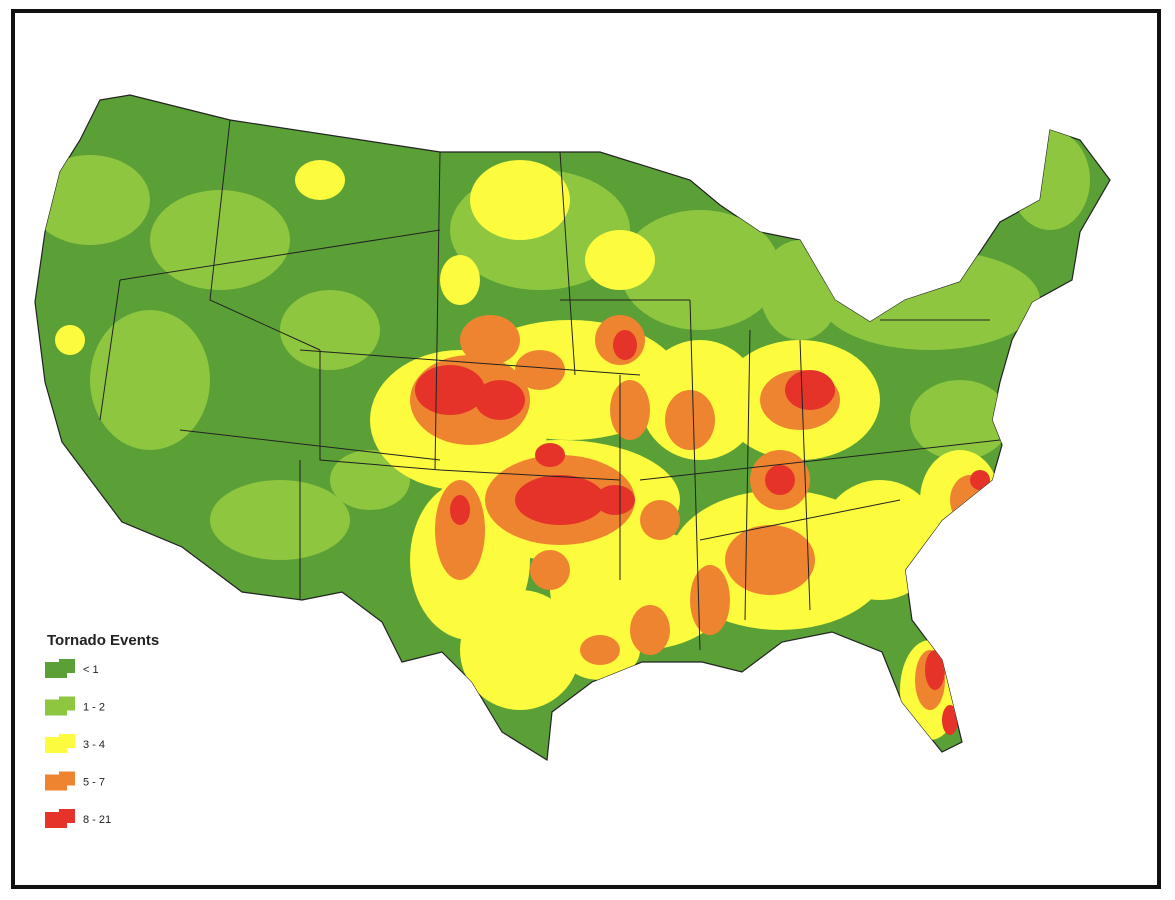 This screenshot has width=1175, height=900. What do you see at coordinates (94, 707) in the screenshot?
I see `legend-label: 1 - 2` at bounding box center [94, 707].